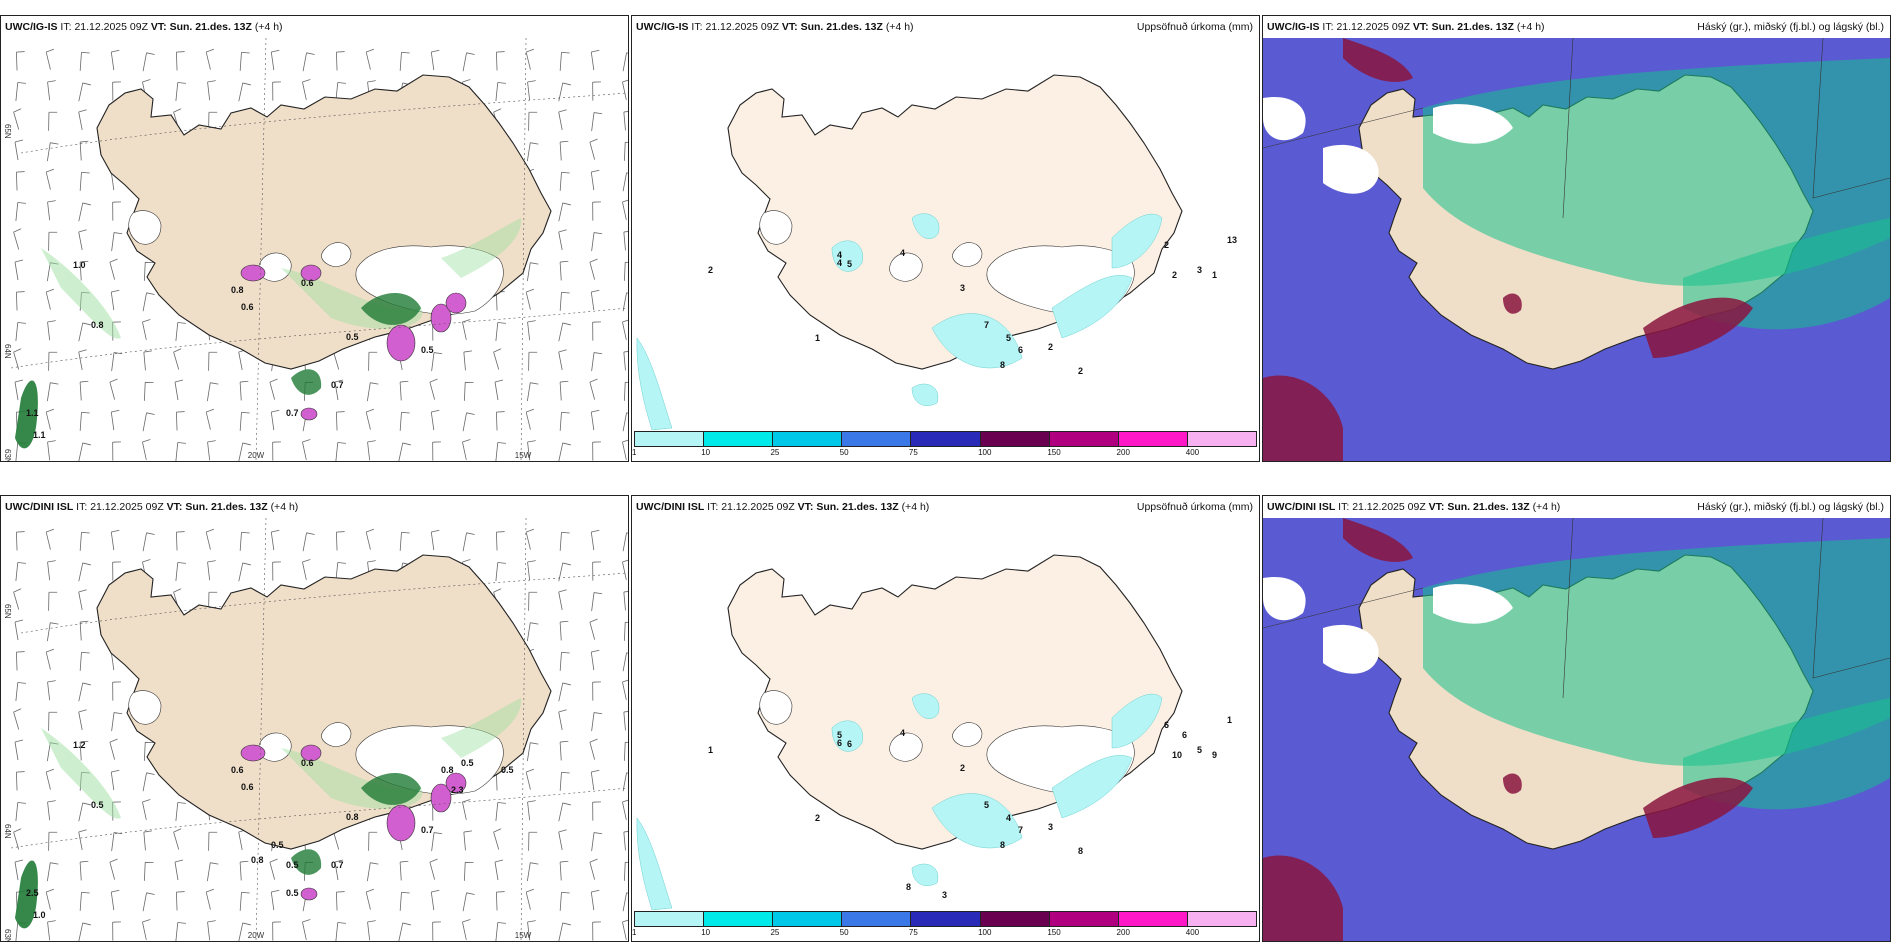  I want to click on gust-value-label: 1.0, so click(79, 265).